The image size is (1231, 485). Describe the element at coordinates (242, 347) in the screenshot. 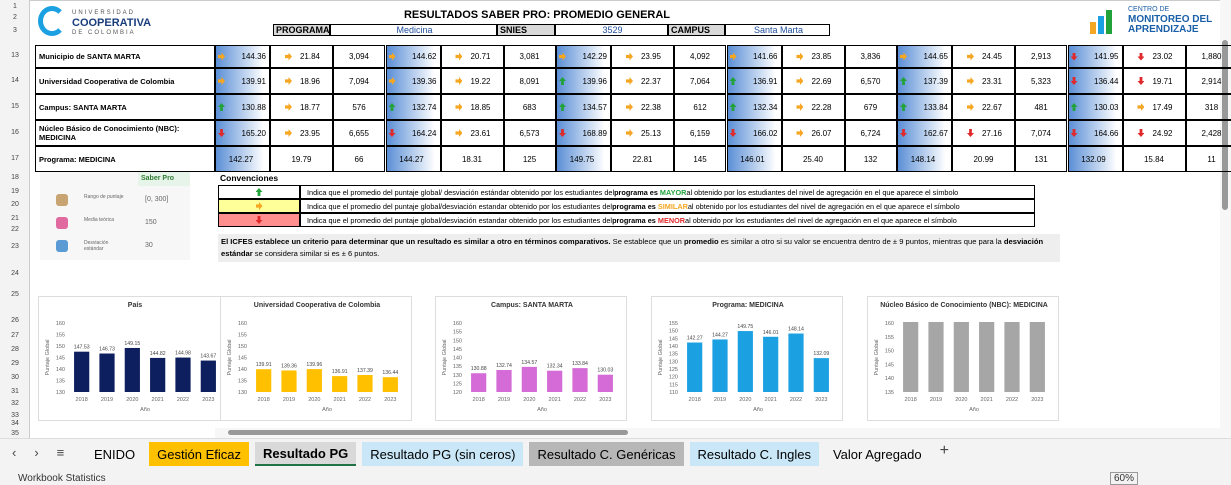

I see `y-tick-label: 150` at that location.